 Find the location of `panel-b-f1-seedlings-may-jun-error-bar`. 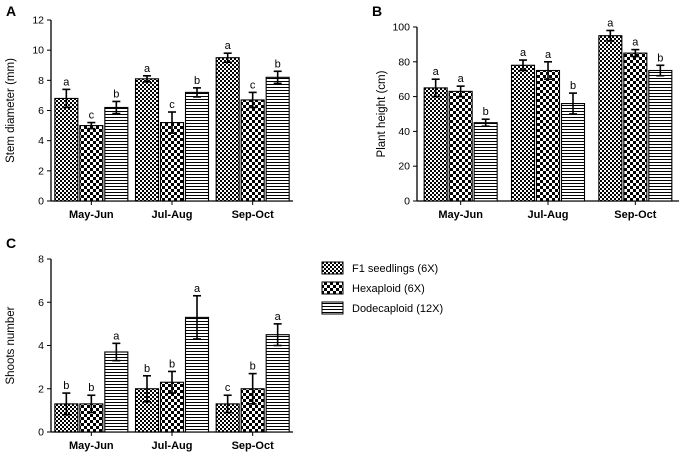

panel-b-f1-seedlings-may-jun-error-bar is located at coordinates (435, 88).